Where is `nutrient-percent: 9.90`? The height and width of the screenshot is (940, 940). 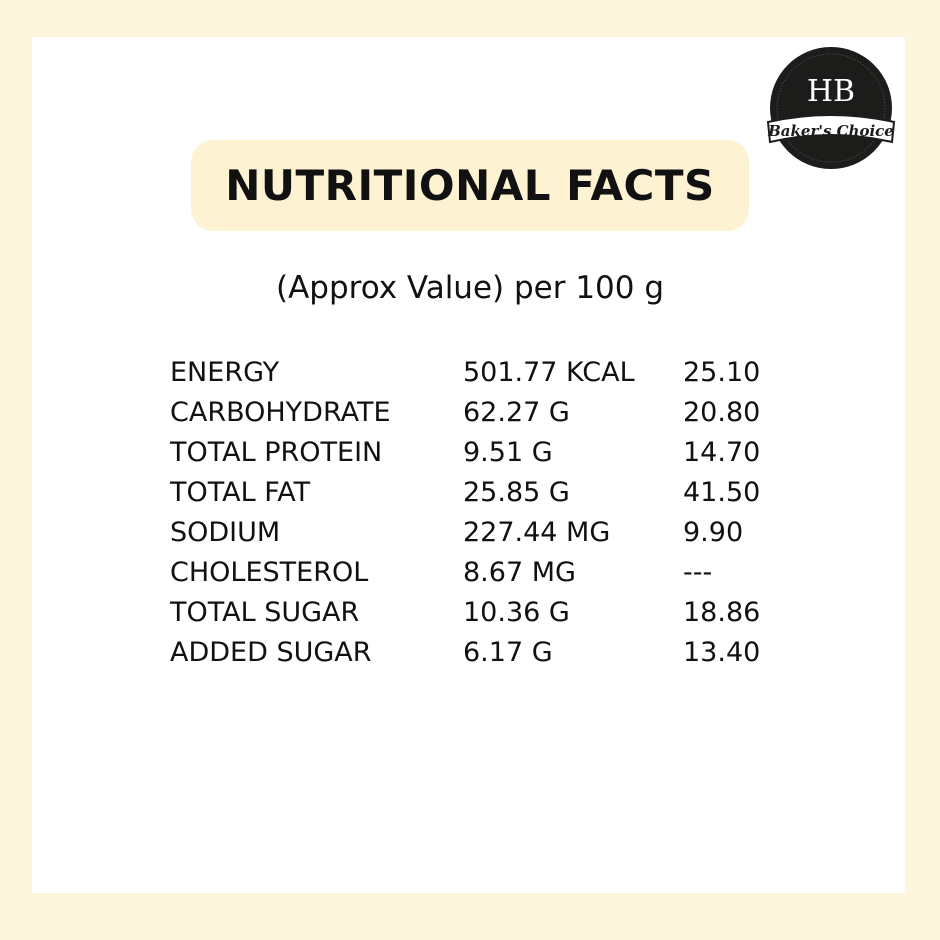 nutrient-percent: 9.90 is located at coordinates (713, 532).